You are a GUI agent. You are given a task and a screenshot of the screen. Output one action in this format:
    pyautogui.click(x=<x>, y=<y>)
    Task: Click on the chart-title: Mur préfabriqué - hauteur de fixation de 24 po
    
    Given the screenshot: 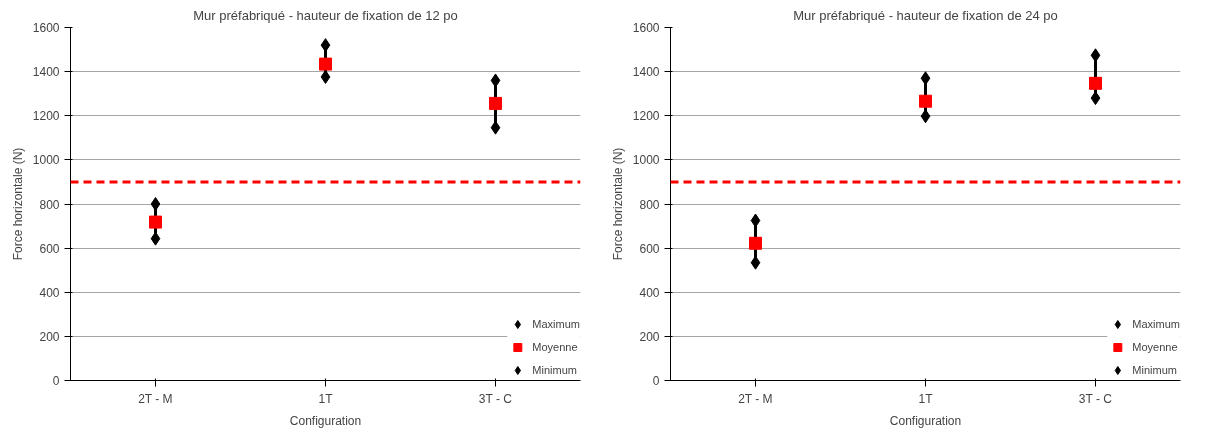 What is the action you would take?
    pyautogui.click(x=925, y=15)
    